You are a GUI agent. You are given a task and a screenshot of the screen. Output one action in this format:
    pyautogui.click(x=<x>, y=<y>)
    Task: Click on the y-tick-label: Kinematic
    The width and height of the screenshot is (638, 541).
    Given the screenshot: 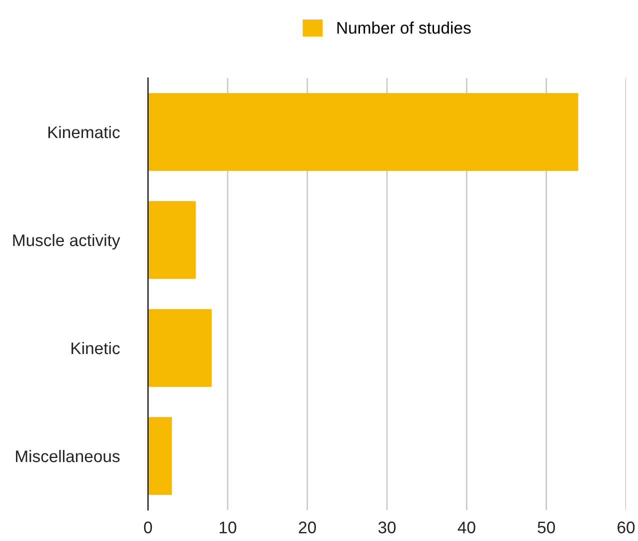 What is the action you would take?
    pyautogui.click(x=84, y=132)
    